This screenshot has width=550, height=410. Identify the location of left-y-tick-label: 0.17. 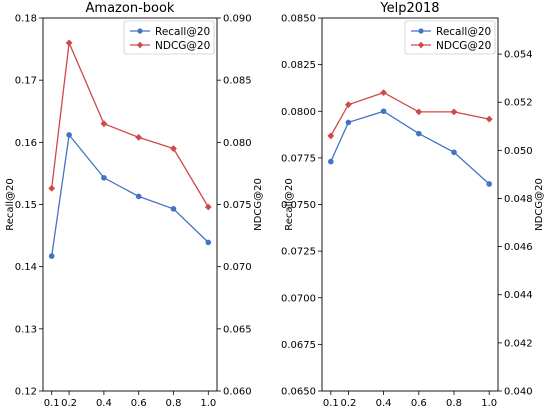
(26, 81).